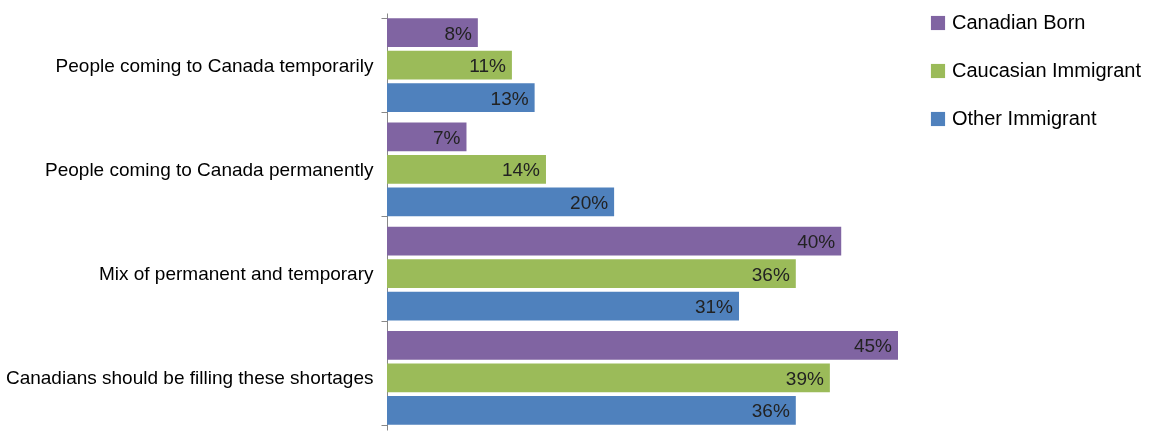 Image resolution: width=1151 pixels, height=434 pixels. Describe the element at coordinates (447, 137) in the screenshot. I see `data-label: 7%` at that location.